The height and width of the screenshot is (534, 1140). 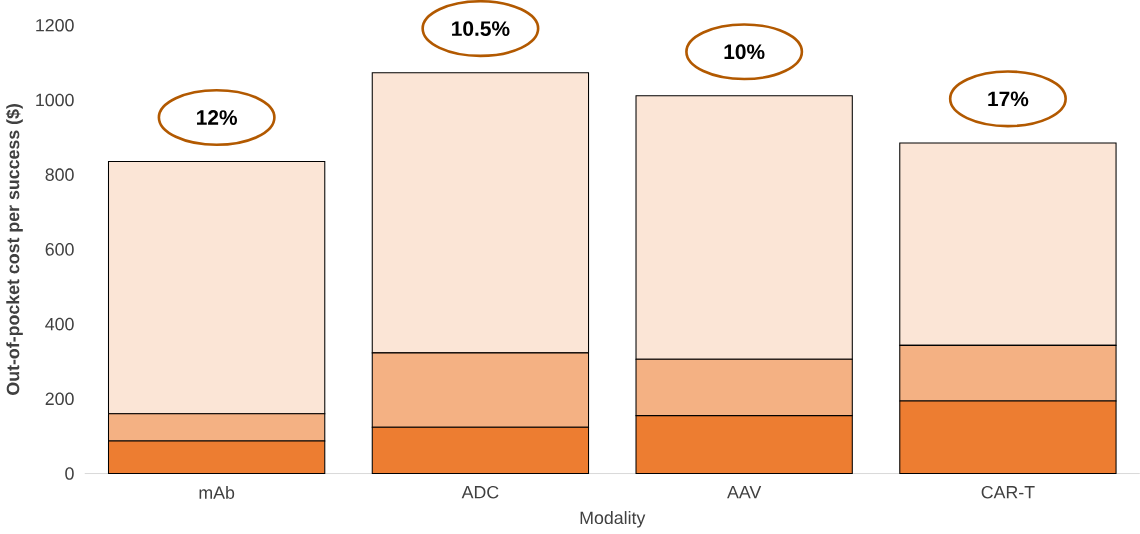 What do you see at coordinates (217, 493) in the screenshot?
I see `x-tick-label: mAb` at bounding box center [217, 493].